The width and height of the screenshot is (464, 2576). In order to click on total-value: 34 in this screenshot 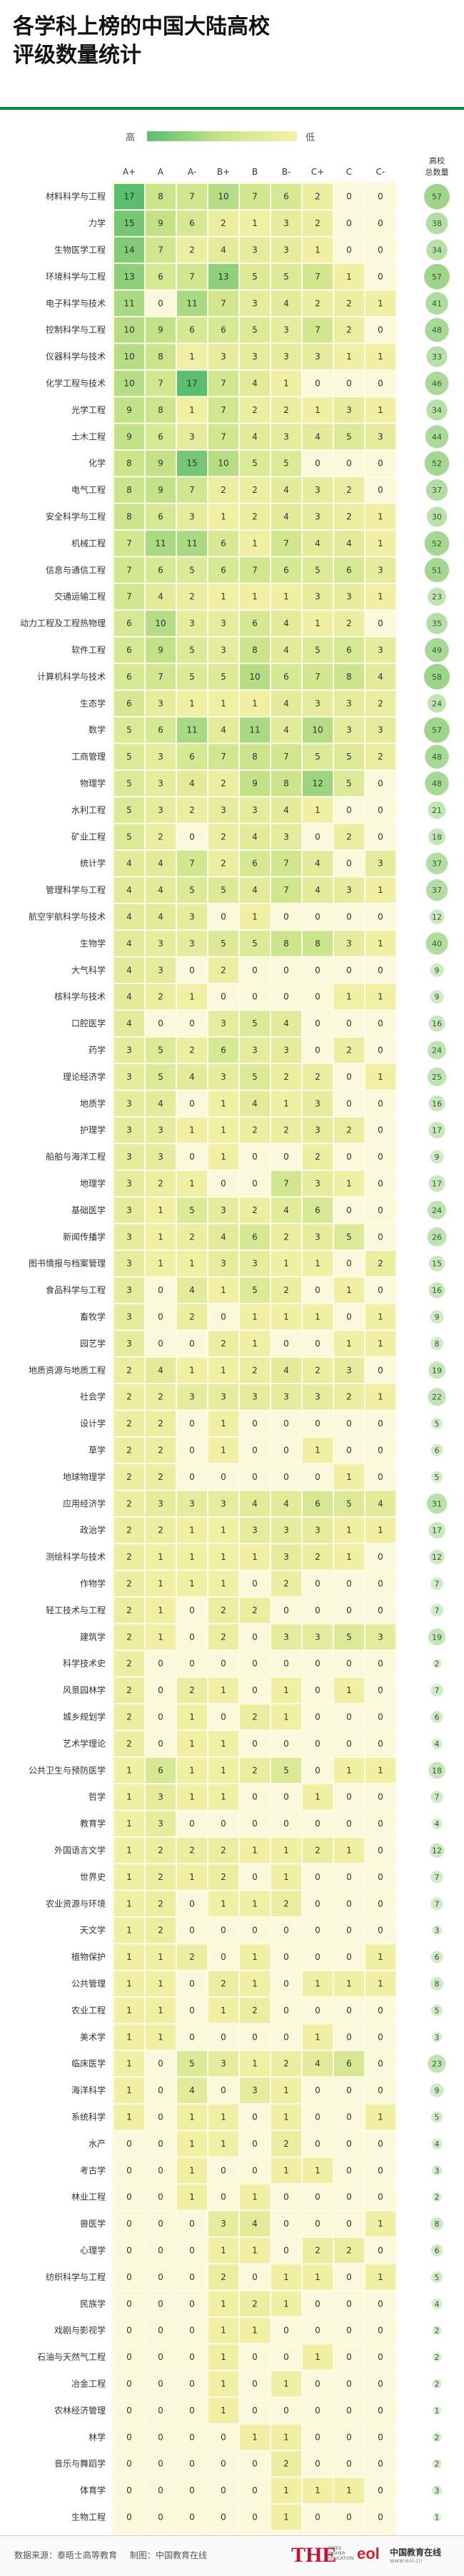, I will do `click(437, 251)`.